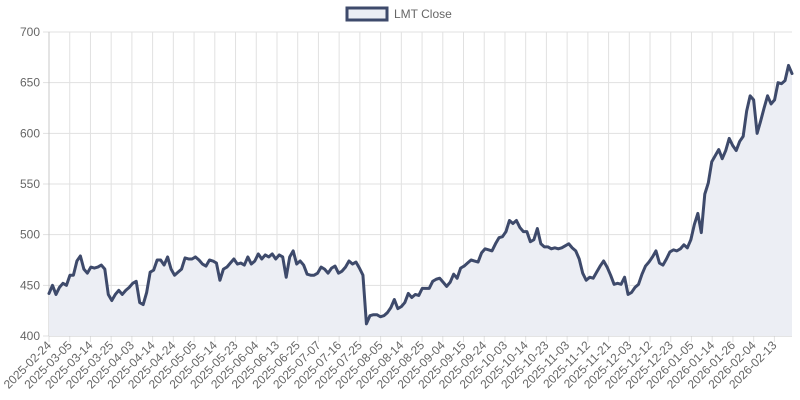 The height and width of the screenshot is (400, 800). I want to click on y-tick-label: 550, so click(30, 184).